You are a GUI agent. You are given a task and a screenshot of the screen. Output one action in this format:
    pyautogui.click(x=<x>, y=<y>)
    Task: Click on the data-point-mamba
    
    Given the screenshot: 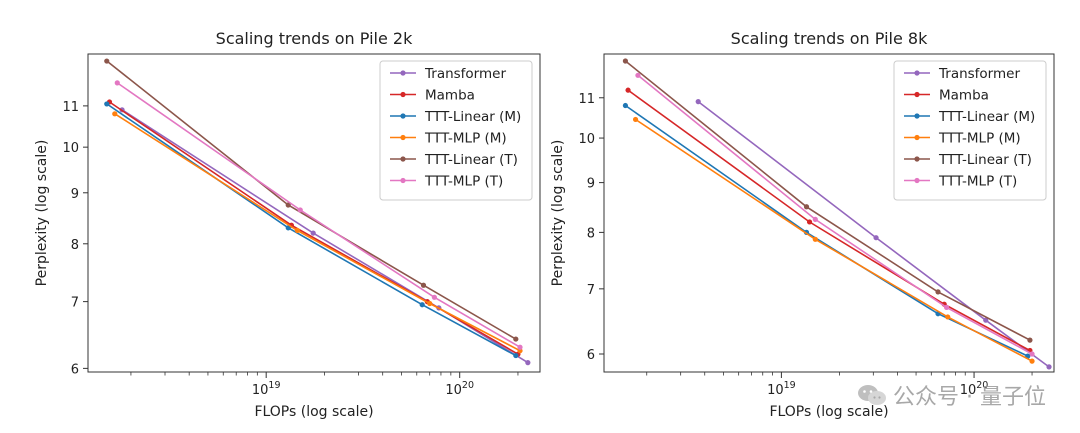 What is the action you would take?
    pyautogui.click(x=809, y=222)
    